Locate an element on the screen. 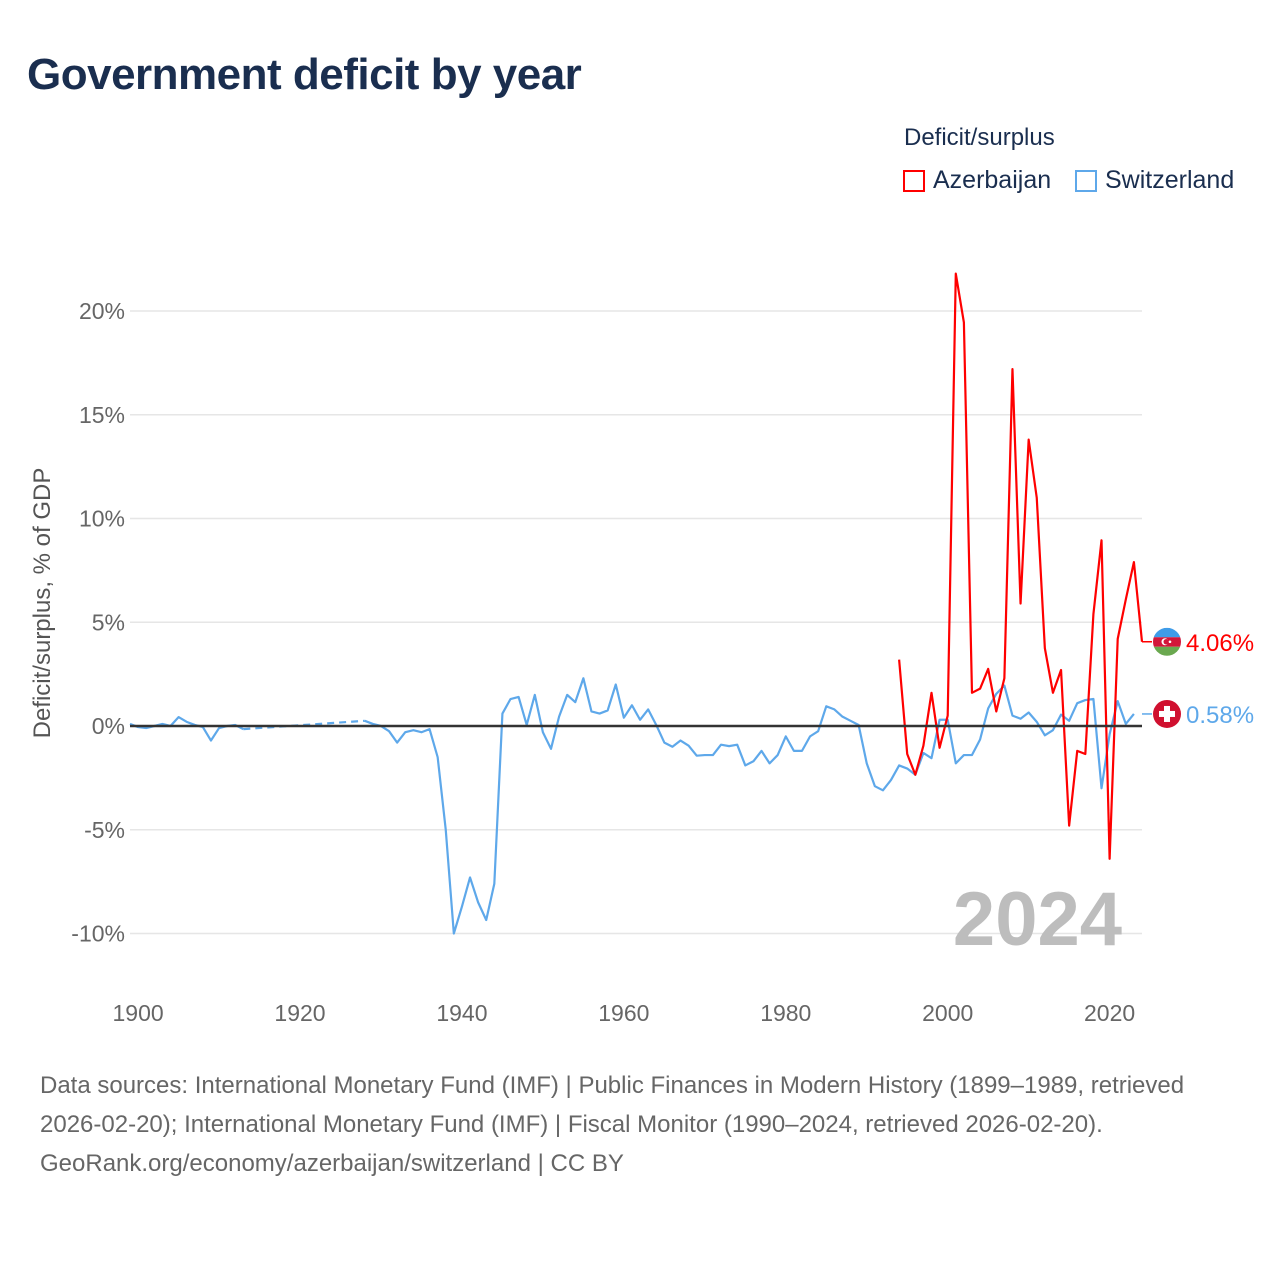 This screenshot has width=1280, height=1280. flag-crescent-cut is located at coordinates (1166, 641).